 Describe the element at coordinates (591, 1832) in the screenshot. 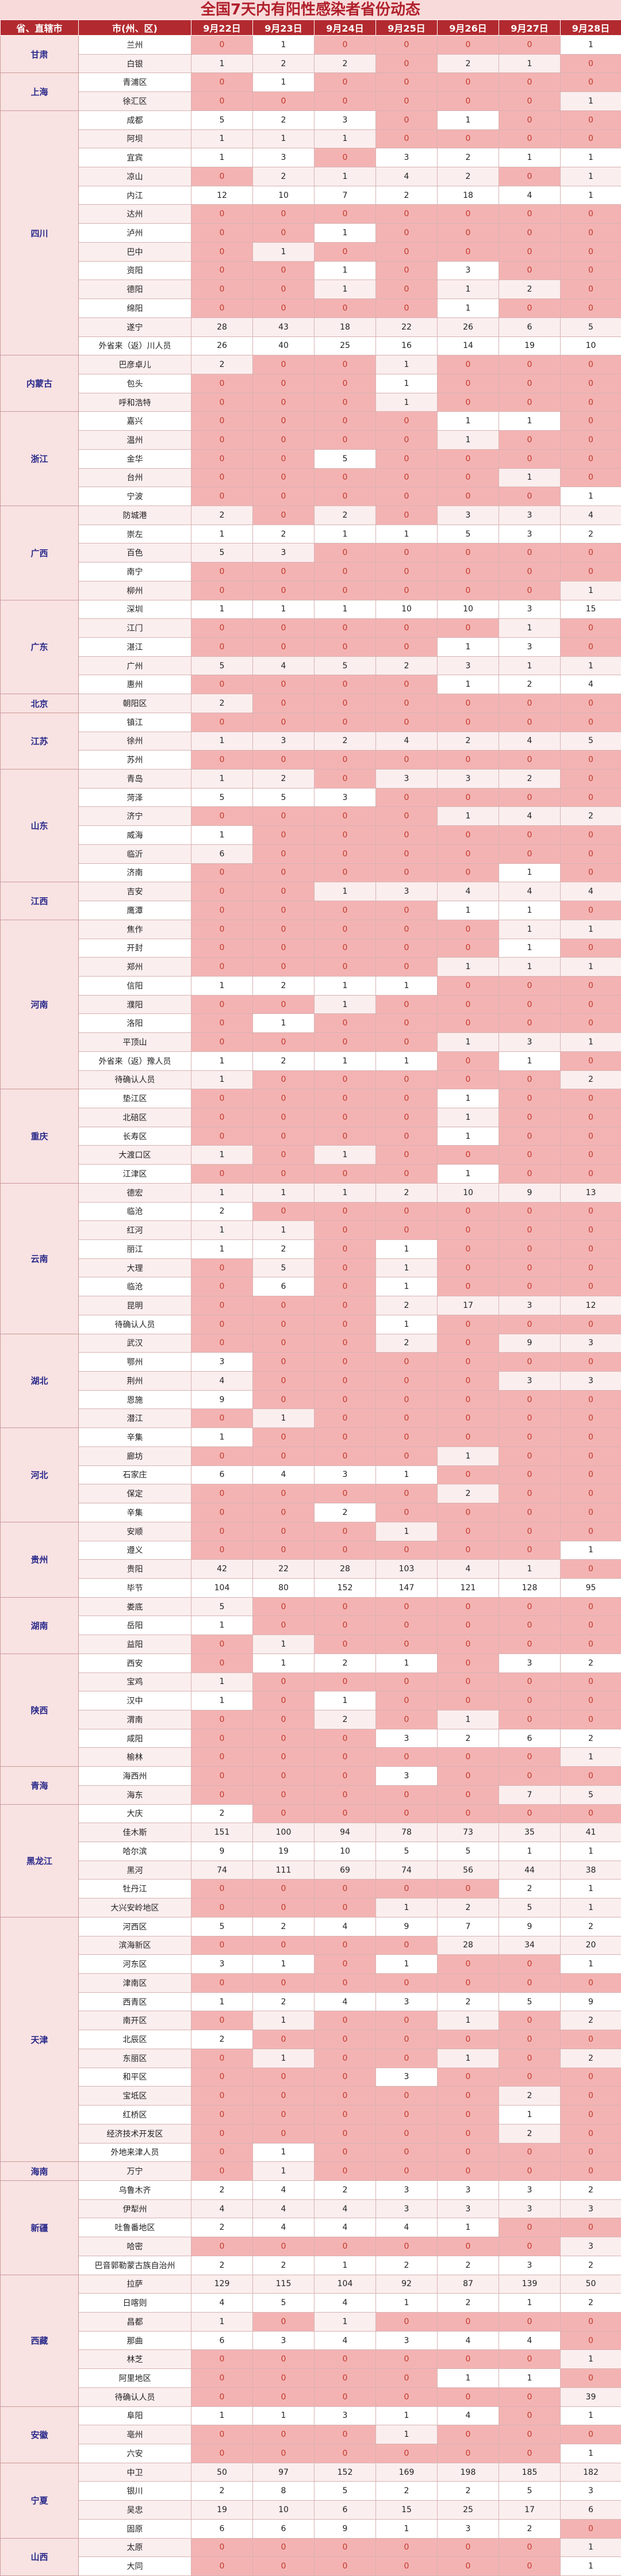

I see `value-cell: 41` at that location.